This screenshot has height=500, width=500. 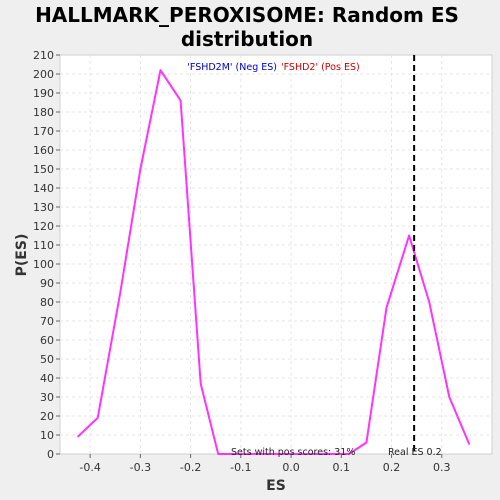 I want to click on y-tick-label: 150, so click(x=43, y=169).